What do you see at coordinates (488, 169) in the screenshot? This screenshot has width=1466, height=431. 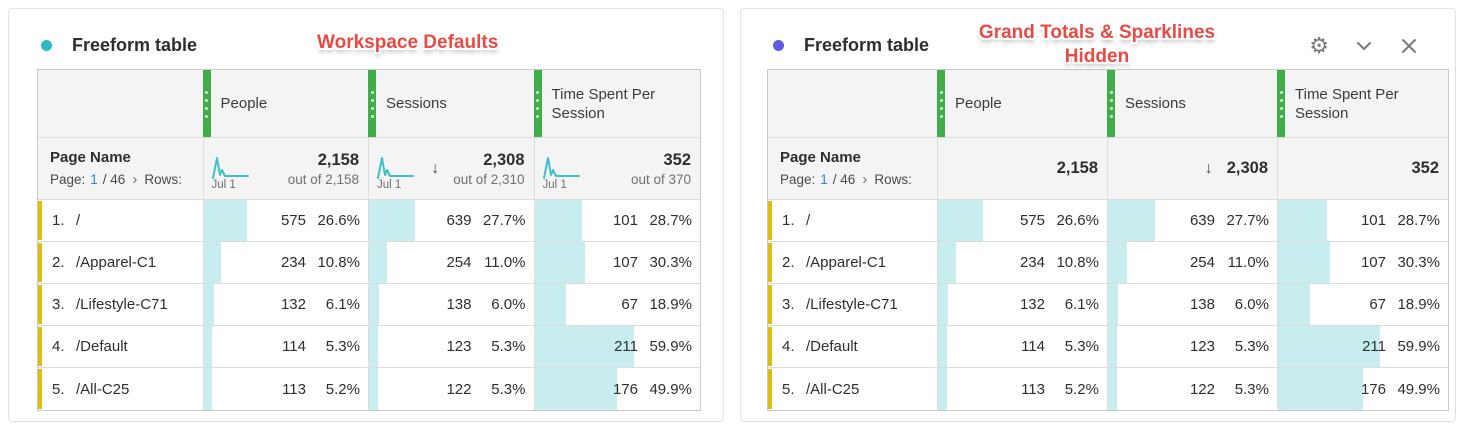 I see `grand-total-values: 2,308 out of 2,310` at bounding box center [488, 169].